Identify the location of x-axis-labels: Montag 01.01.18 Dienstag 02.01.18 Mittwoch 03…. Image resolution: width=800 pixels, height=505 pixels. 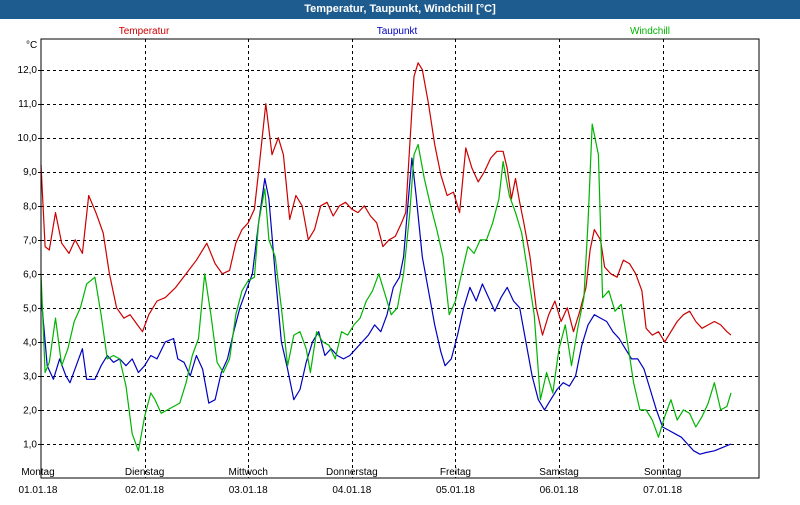
(351, 481).